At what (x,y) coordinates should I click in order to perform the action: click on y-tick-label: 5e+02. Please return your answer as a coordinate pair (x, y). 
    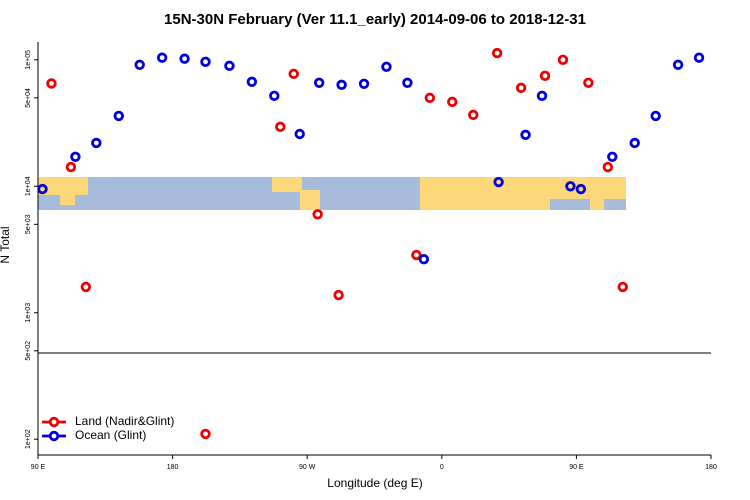
    Looking at the image, I should click on (28, 351).